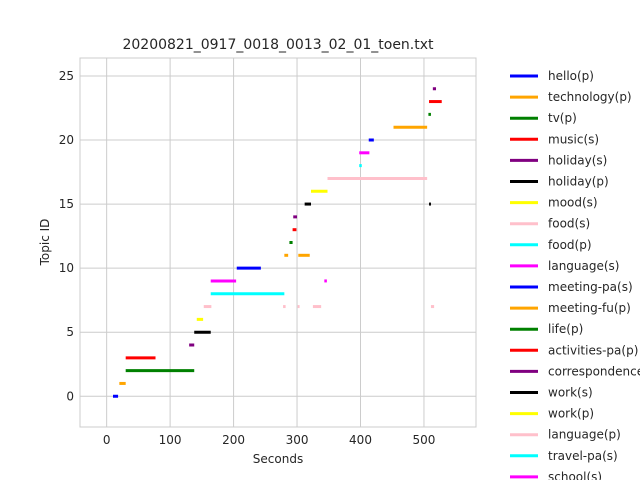 Image resolution: width=640 pixels, height=480 pixels. What do you see at coordinates (565, 329) in the screenshot?
I see `legend-label: life(p)` at bounding box center [565, 329].